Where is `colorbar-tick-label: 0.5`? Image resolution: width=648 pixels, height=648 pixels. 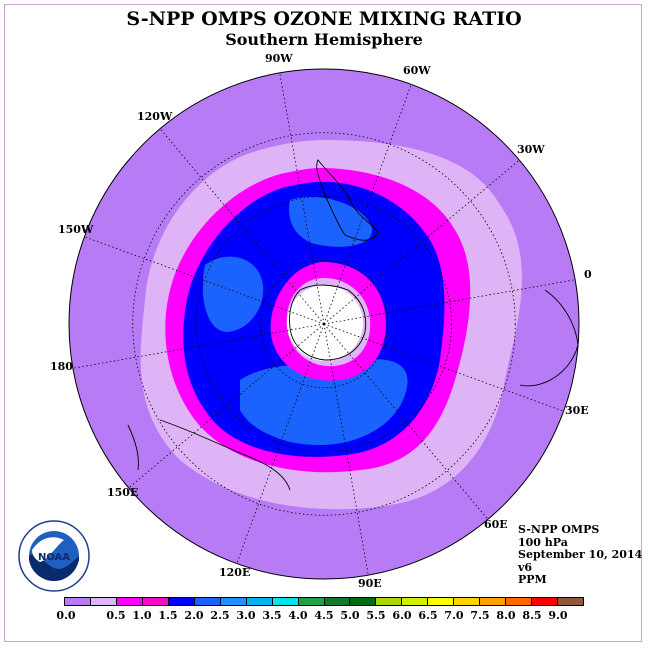
colorbar-tick-label: 0.5 is located at coordinates (116, 615).